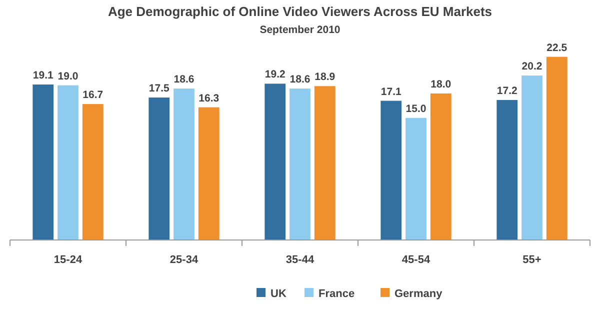 Image resolution: width=600 pixels, height=327 pixels. I want to click on data-label: 17.1, so click(391, 92).